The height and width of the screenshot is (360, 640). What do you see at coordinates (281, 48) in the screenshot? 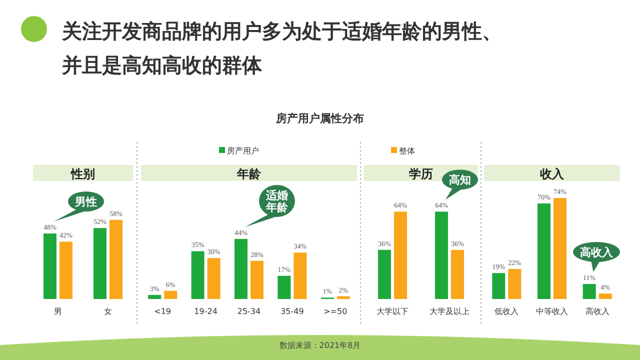
I see `text: 关注开发商品牌的用户多为处于适婚年龄的男性、并且是高知高收的群体` at bounding box center [281, 48].